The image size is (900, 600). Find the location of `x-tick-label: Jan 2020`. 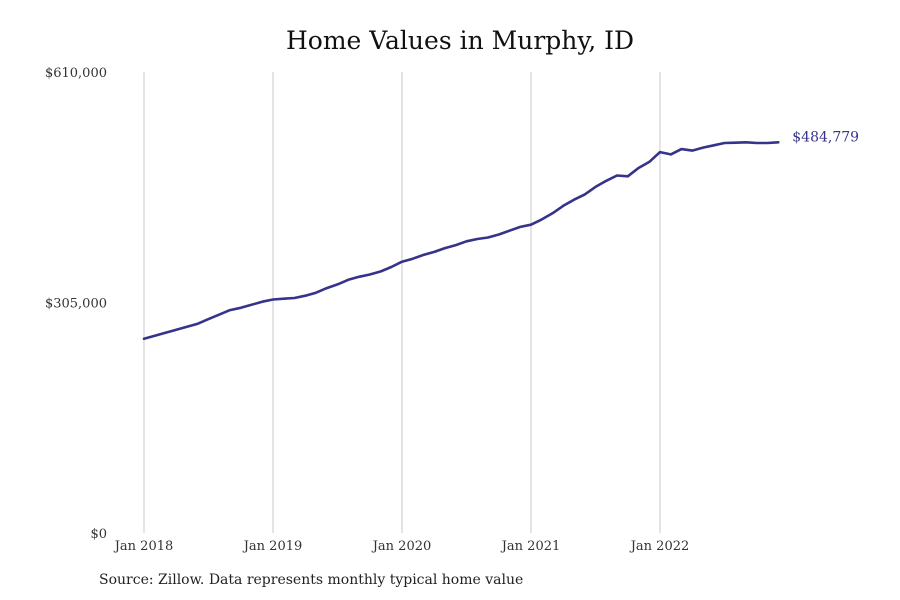

x-tick-label: Jan 2020 is located at coordinates (401, 546).